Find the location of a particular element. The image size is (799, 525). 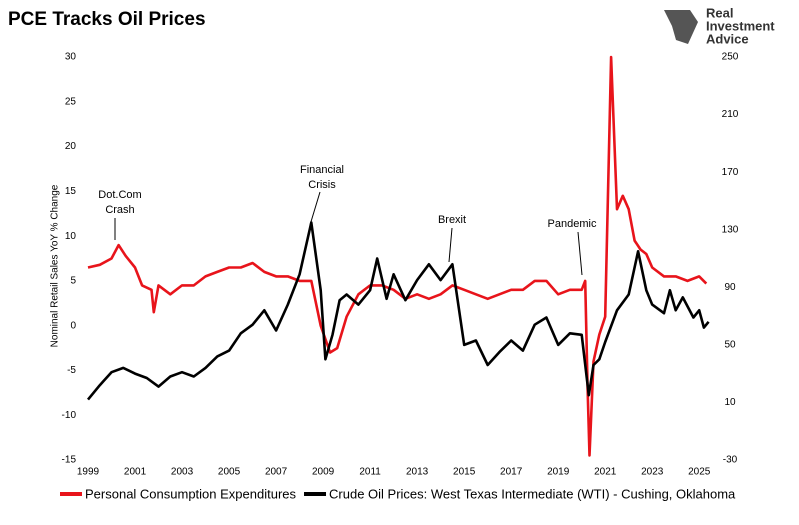

y-tick-label: 0 is located at coordinates (73, 325).